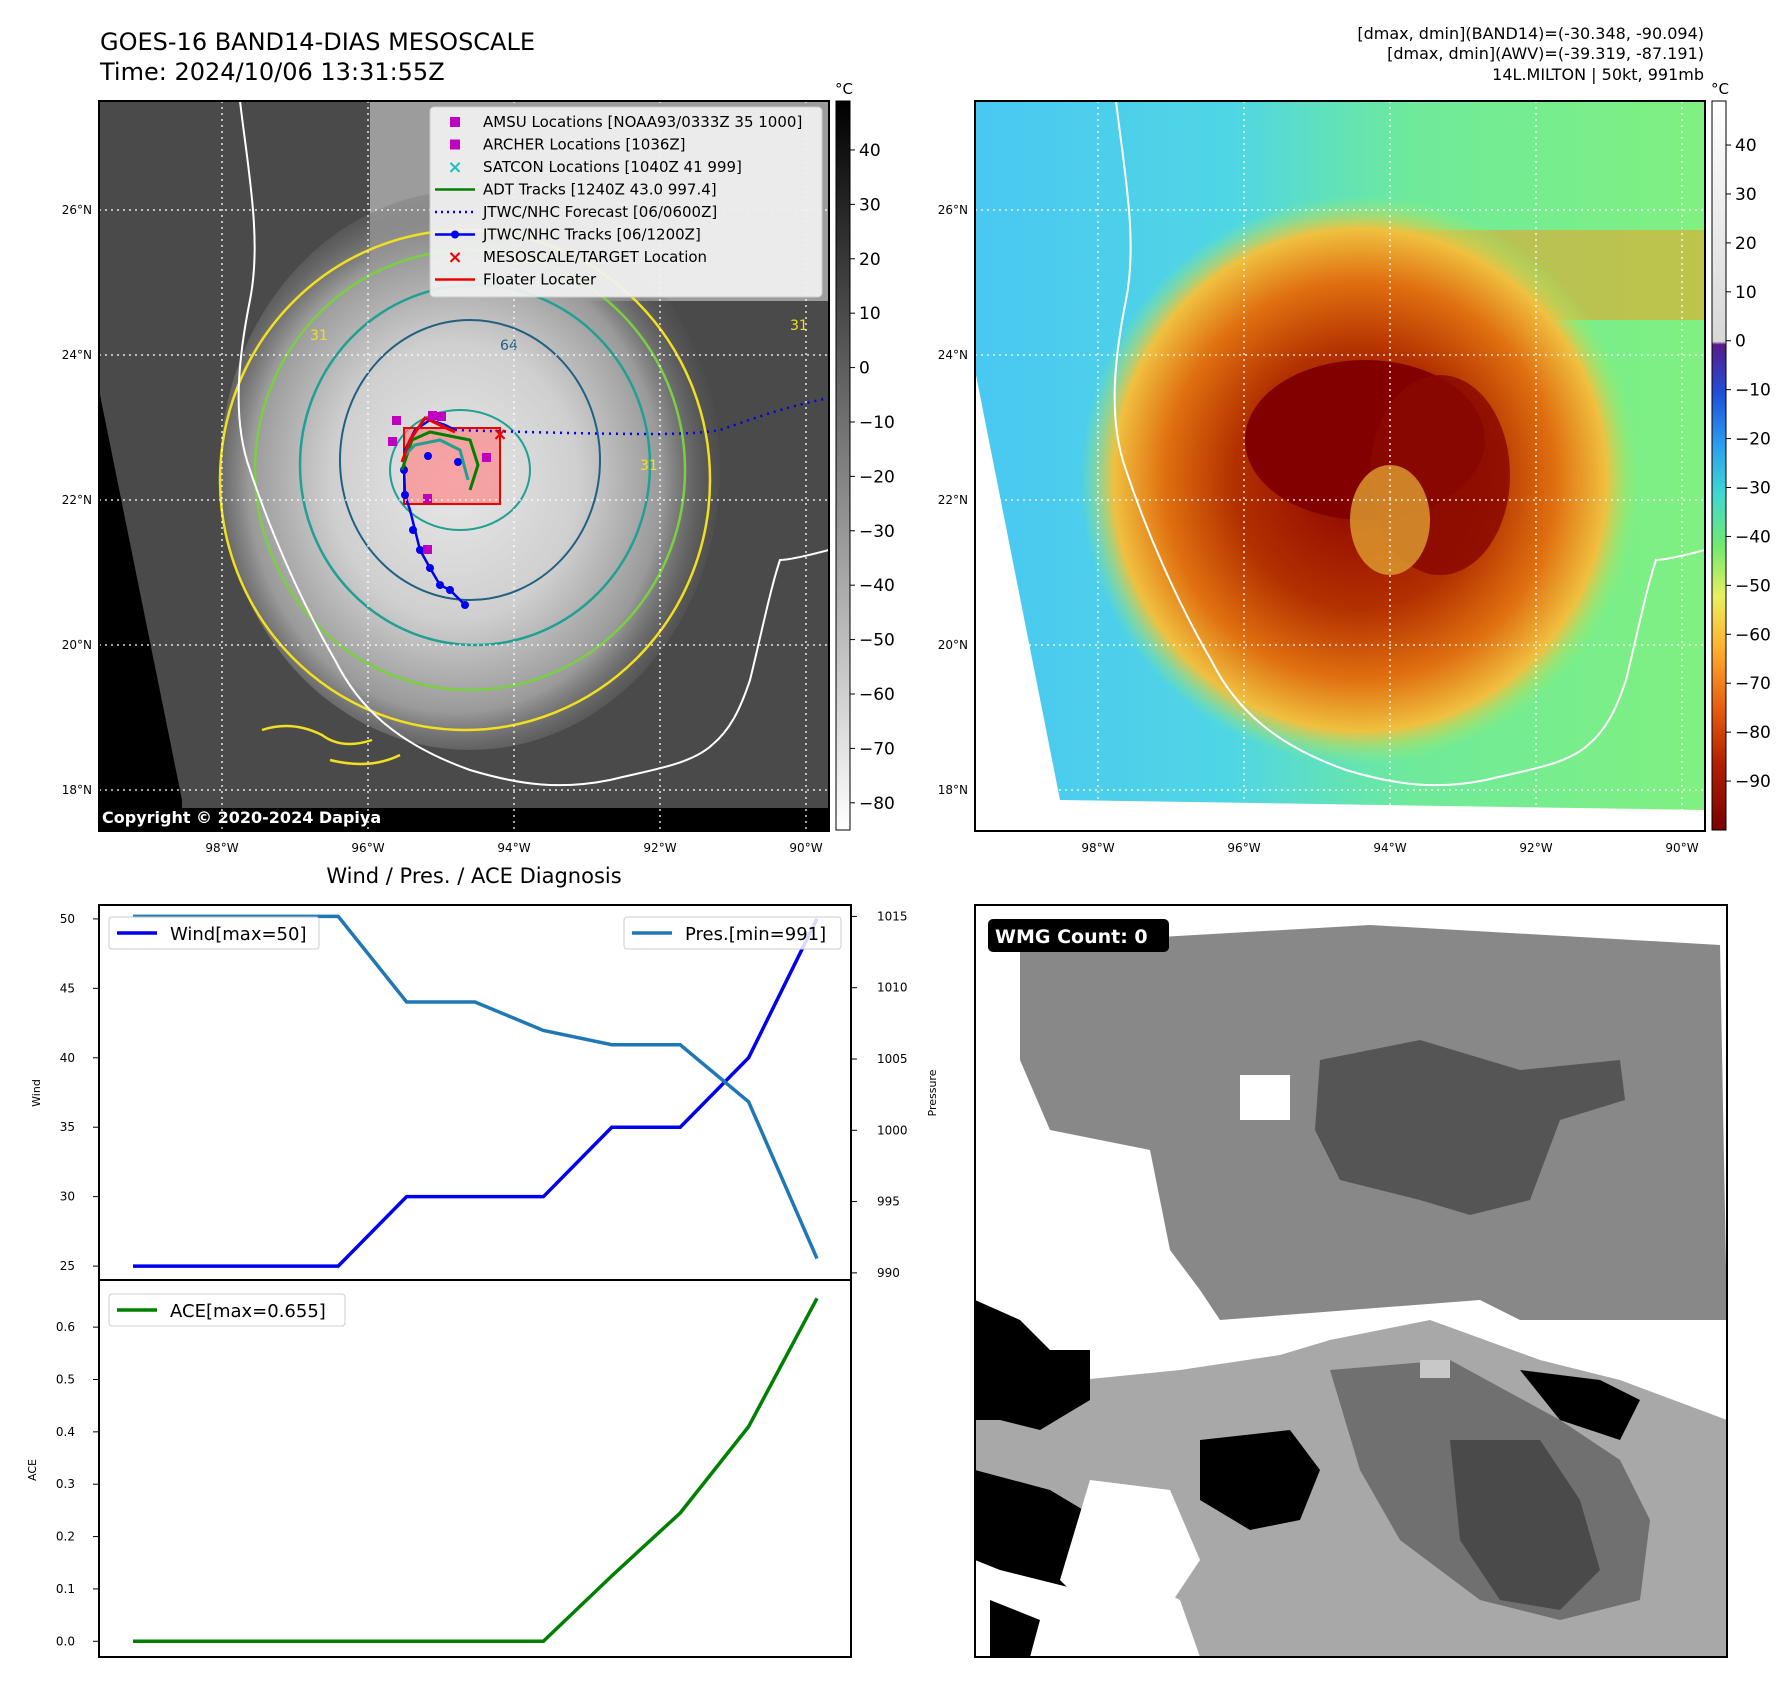 This screenshot has height=1690, width=1792. Describe the element at coordinates (932, 1092) in the screenshot. I see `pressure-axis-label: Pressure` at that location.